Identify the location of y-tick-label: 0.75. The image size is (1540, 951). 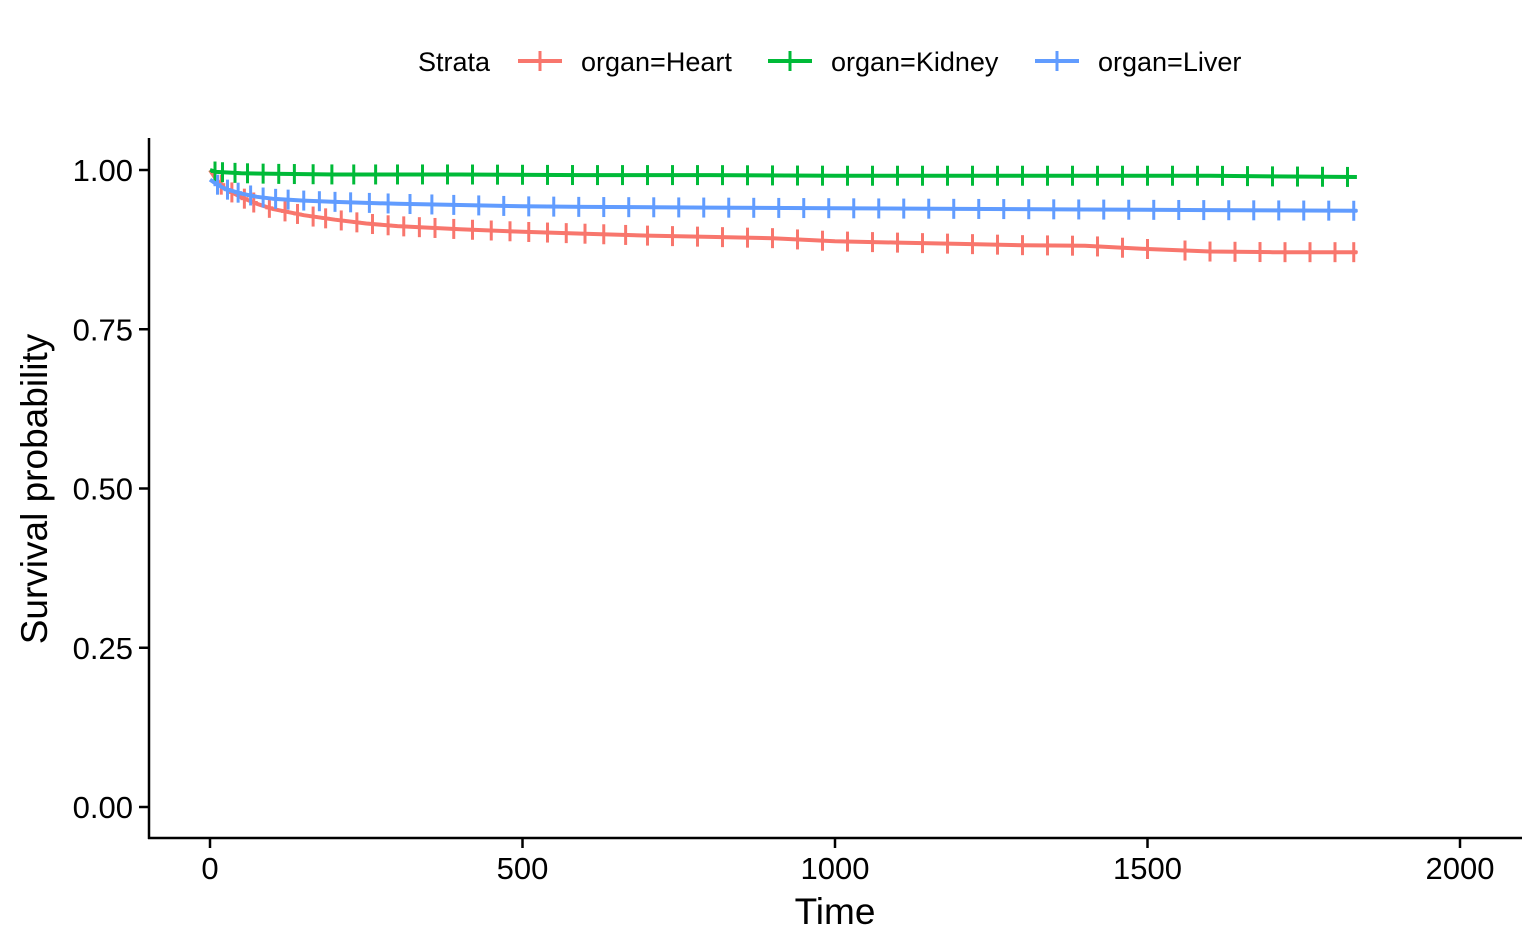
(103, 329).